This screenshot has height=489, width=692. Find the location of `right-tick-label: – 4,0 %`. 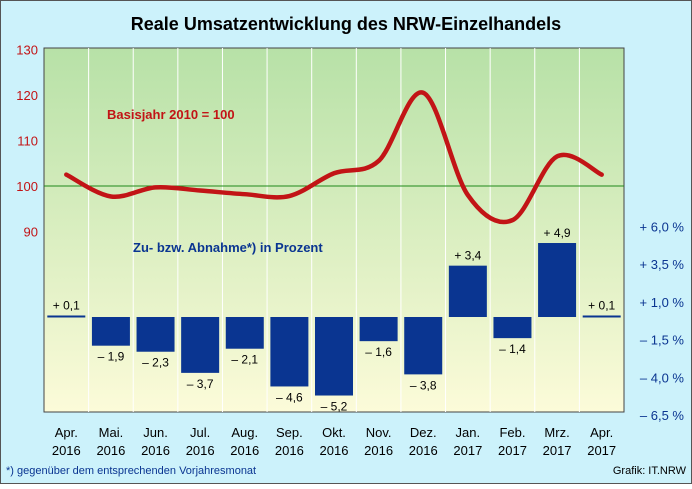

right-tick-label: – 4,0 % is located at coordinates (662, 377).